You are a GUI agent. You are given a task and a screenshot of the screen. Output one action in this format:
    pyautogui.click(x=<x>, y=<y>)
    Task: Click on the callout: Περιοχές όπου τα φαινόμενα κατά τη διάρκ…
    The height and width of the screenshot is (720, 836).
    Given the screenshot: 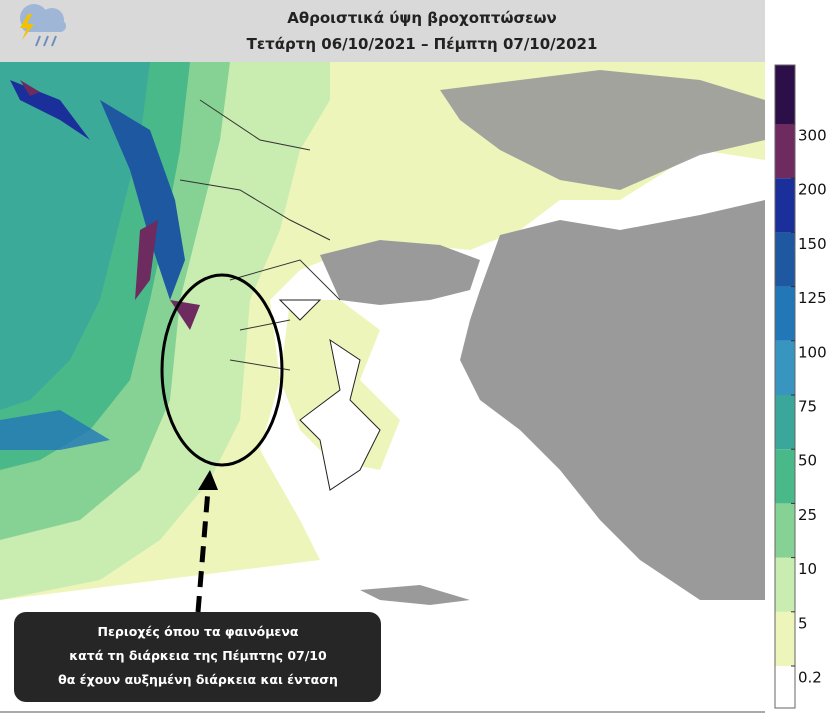 What is the action you would take?
    pyautogui.click(x=197, y=657)
    